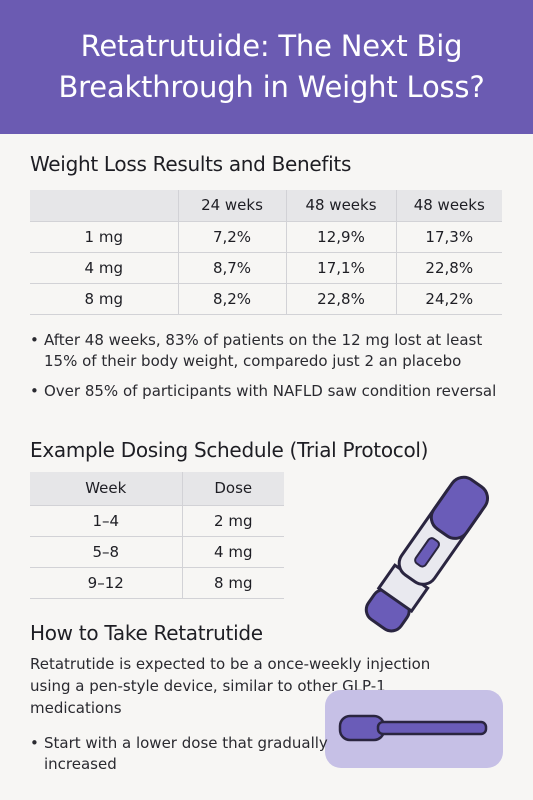 This screenshot has width=533, height=800. What do you see at coordinates (106, 582) in the screenshot?
I see `table-cell: 9–12` at bounding box center [106, 582].